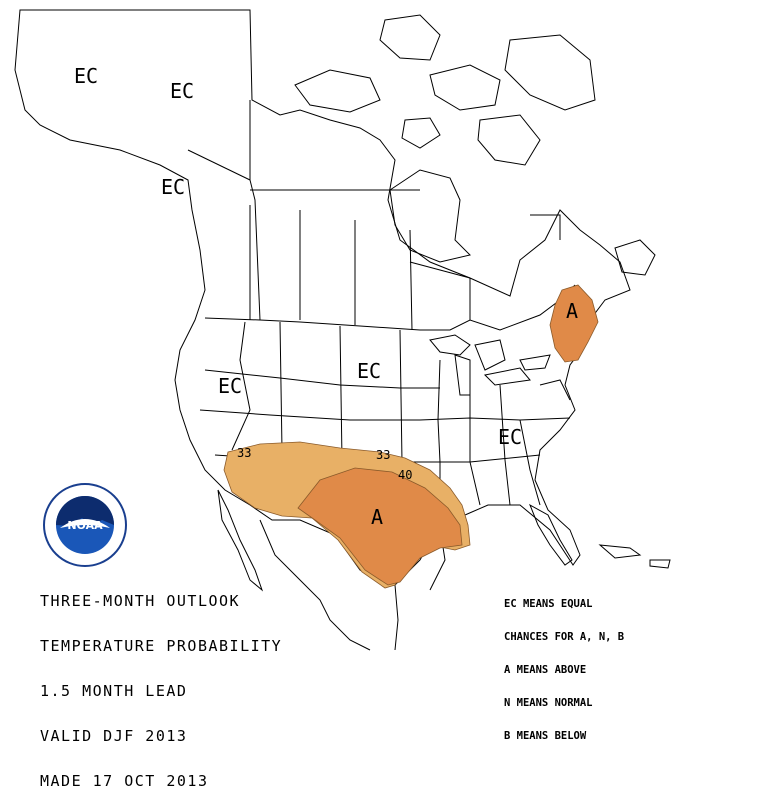 The image size is (782, 804). What do you see at coordinates (369, 371) in the screenshot?
I see `ec-label-central-us: EC` at bounding box center [369, 371].